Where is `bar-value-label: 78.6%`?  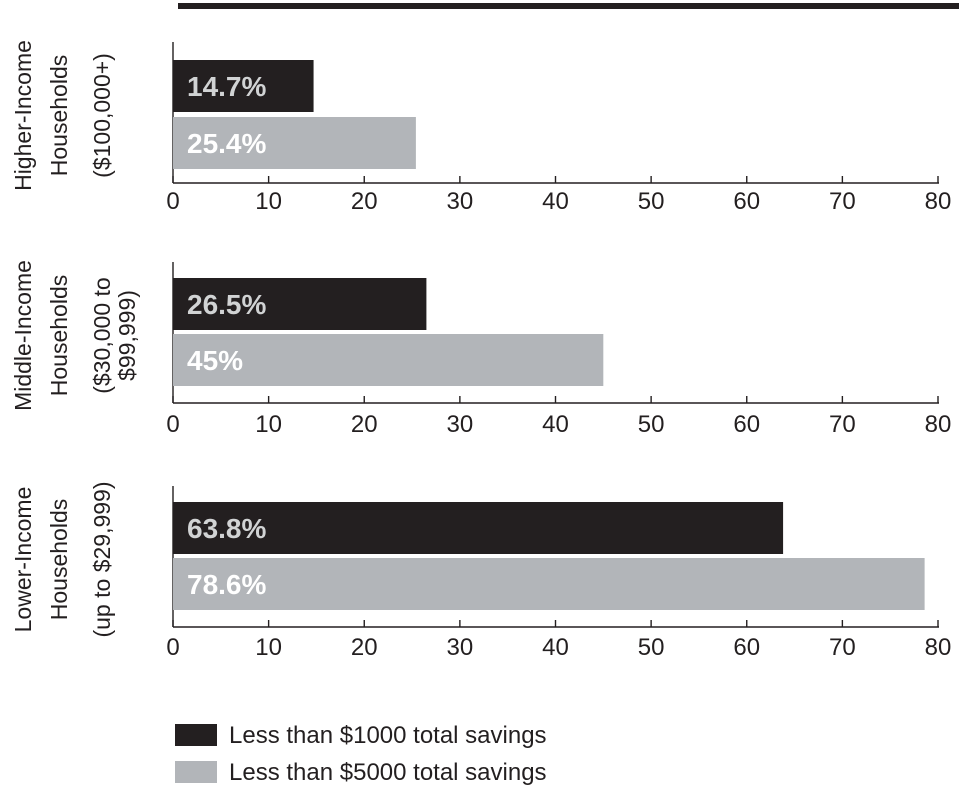
bar-value-label: 78.6% is located at coordinates (226, 584).